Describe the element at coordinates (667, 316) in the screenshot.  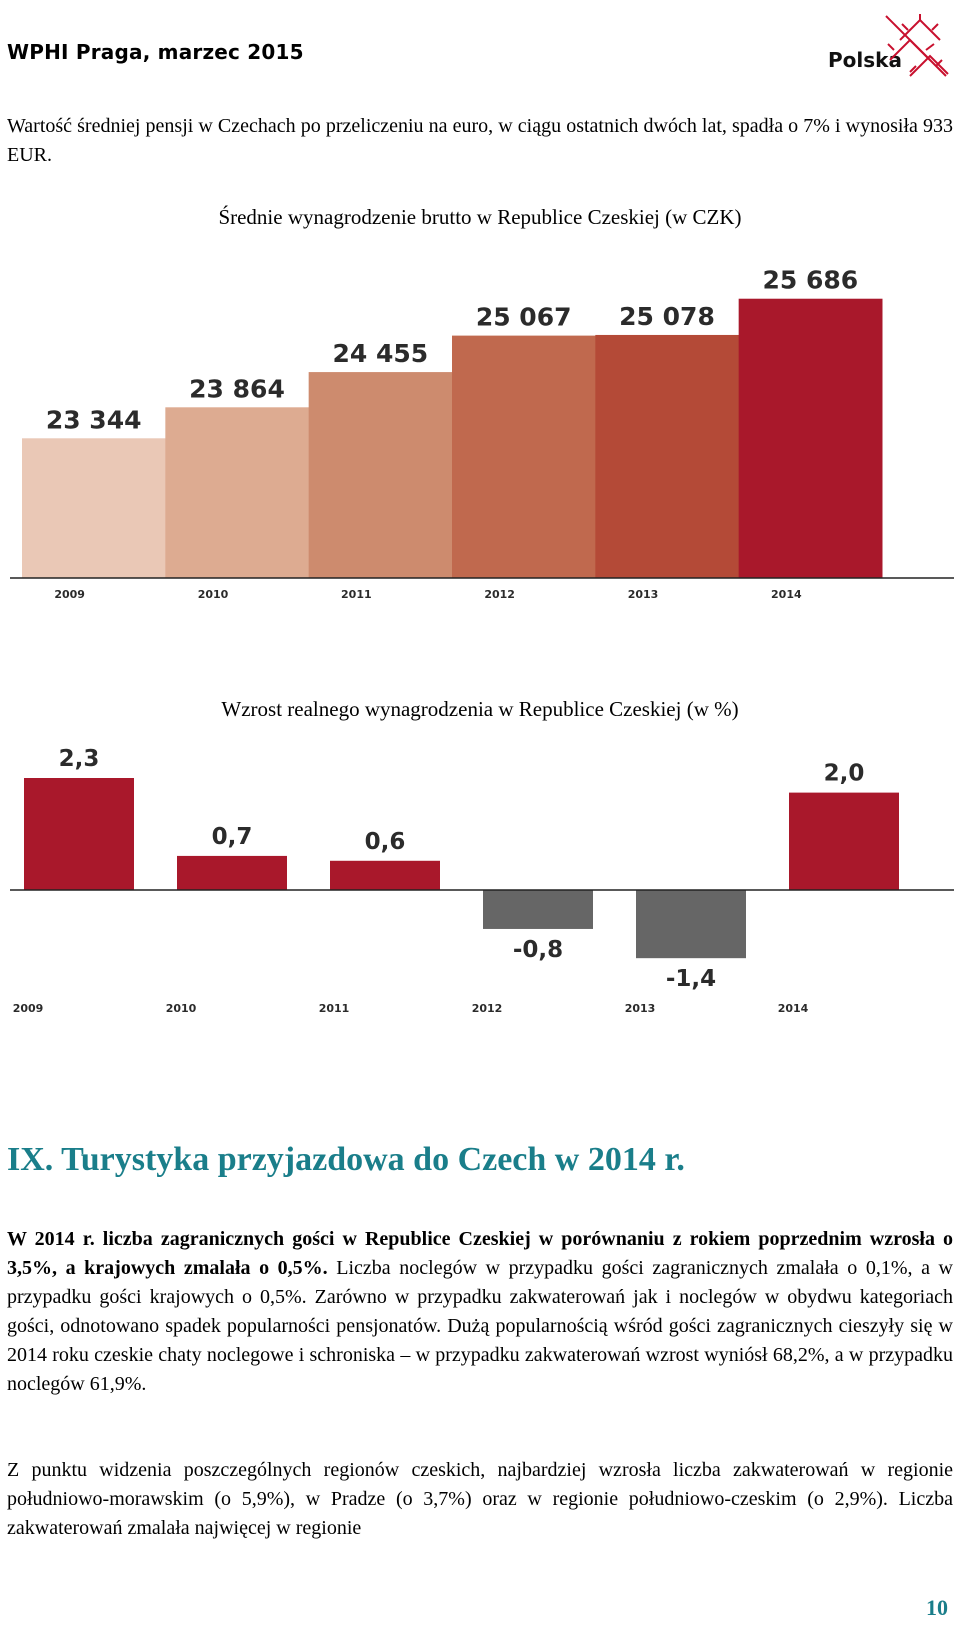
I see `chart1-value-label: 25 078` at that location.